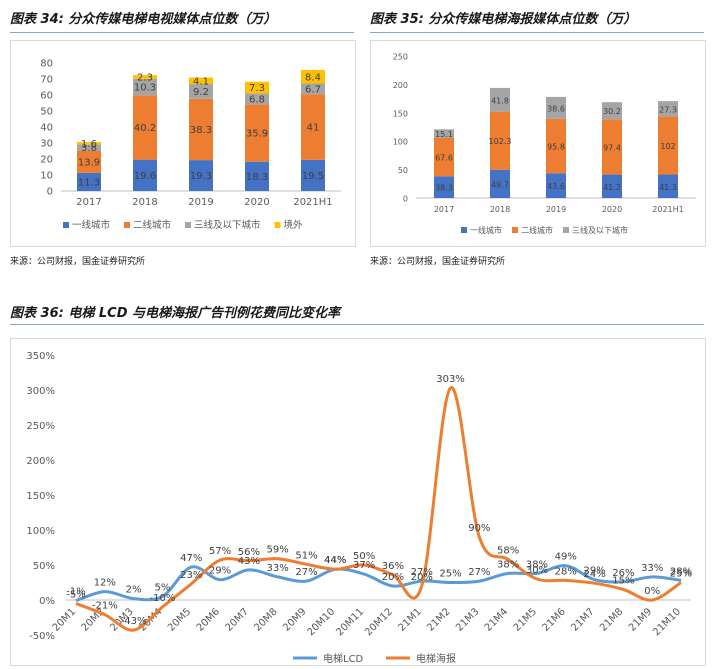 The height and width of the screenshot is (669, 712). What do you see at coordinates (537, 230) in the screenshot?
I see `legend-label: 二线城市` at bounding box center [537, 230].